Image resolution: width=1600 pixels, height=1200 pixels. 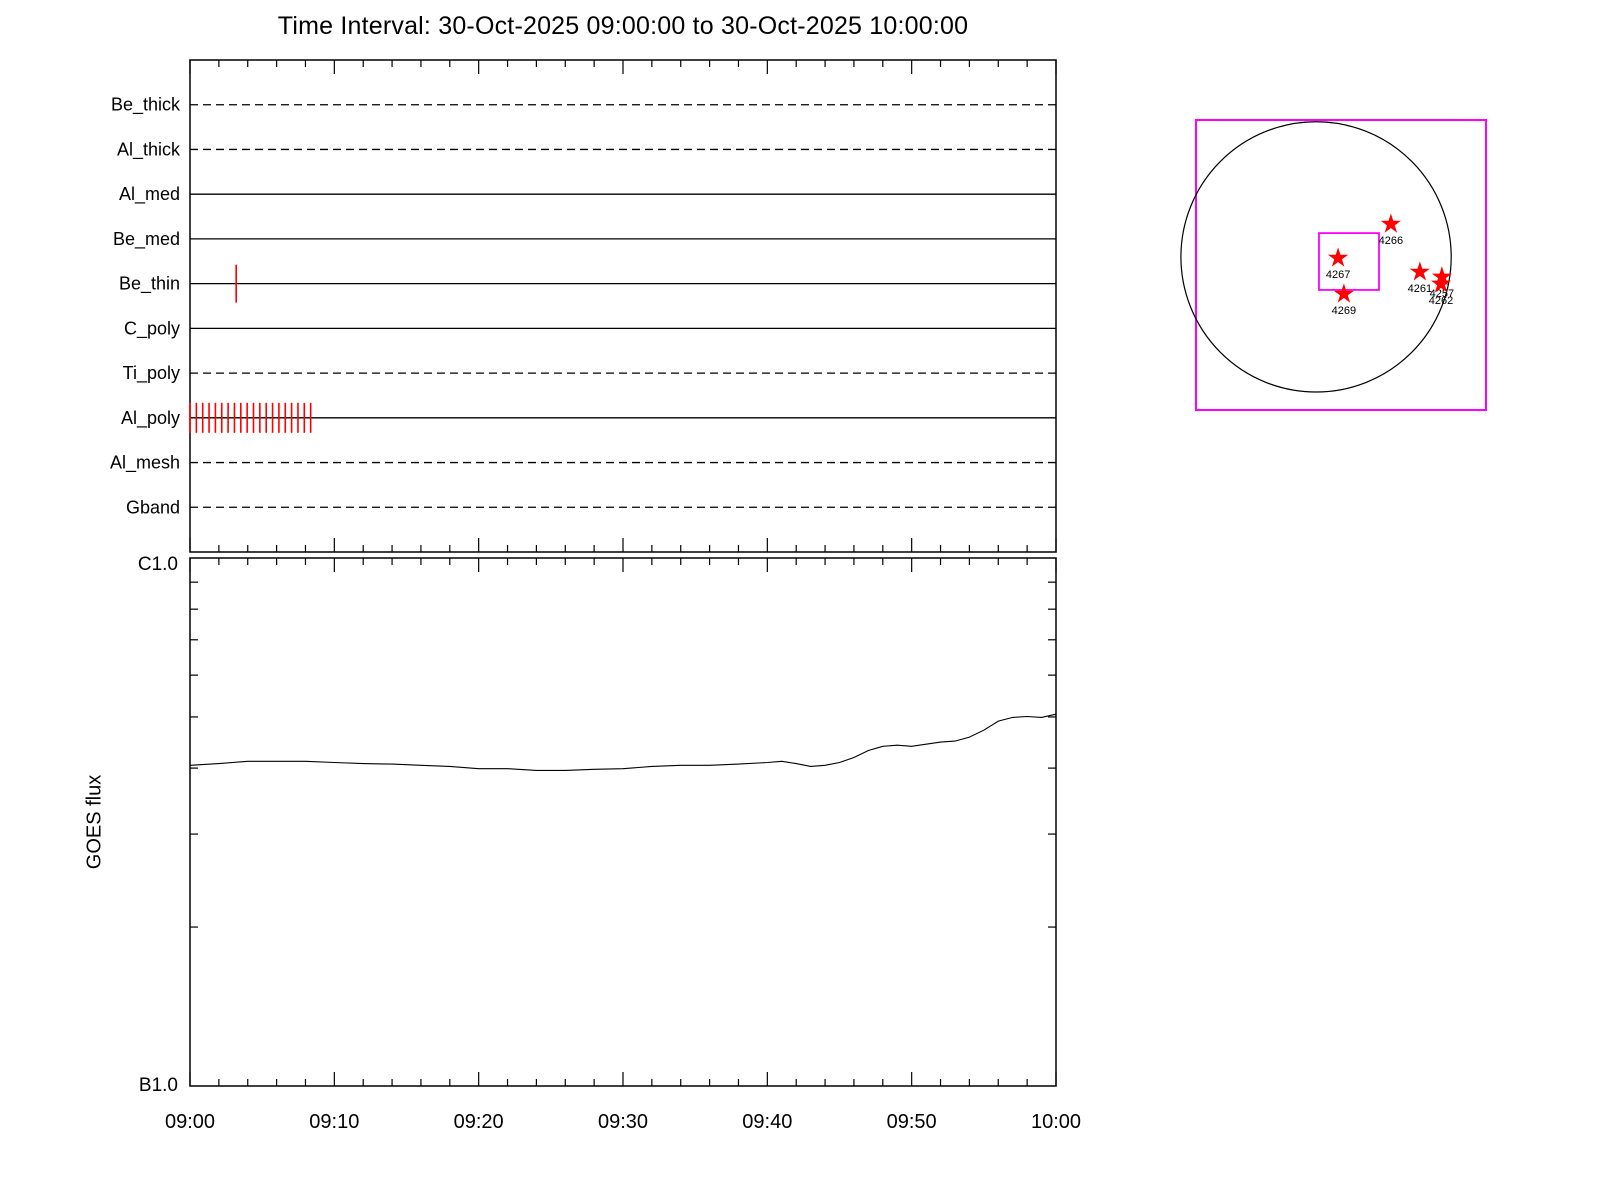 I want to click on timeline-row-label: Be_thin, so click(x=149, y=284).